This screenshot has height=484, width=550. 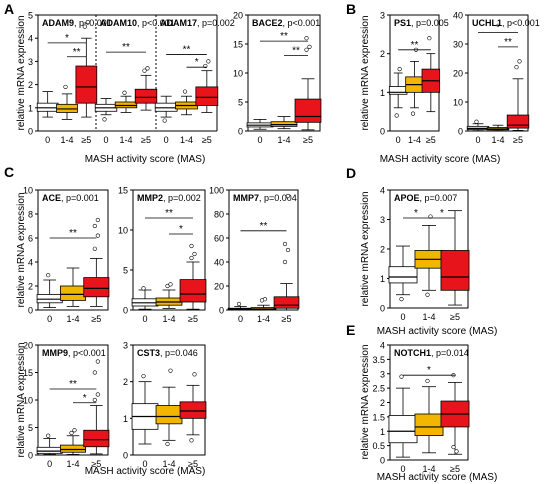 What do you see at coordinates (378, 446) in the screenshot?
I see `y-tick-label: 0.5` at bounding box center [378, 446].